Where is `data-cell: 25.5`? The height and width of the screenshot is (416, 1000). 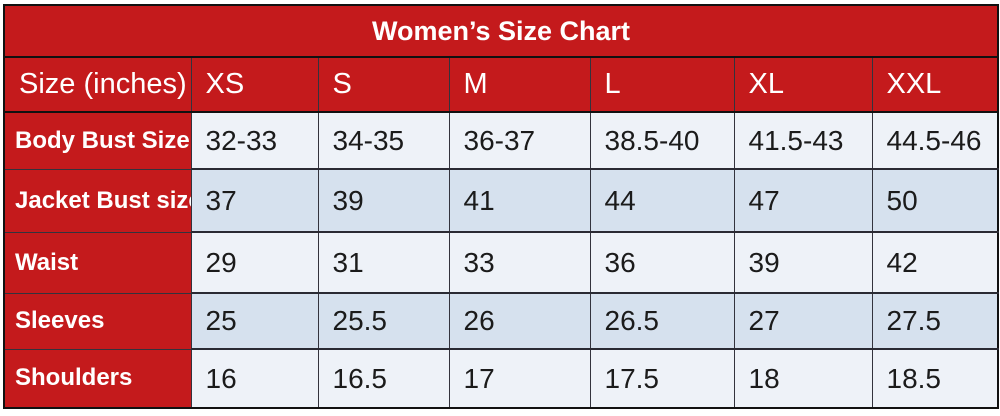
data-cell: 25.5 is located at coordinates (383, 321).